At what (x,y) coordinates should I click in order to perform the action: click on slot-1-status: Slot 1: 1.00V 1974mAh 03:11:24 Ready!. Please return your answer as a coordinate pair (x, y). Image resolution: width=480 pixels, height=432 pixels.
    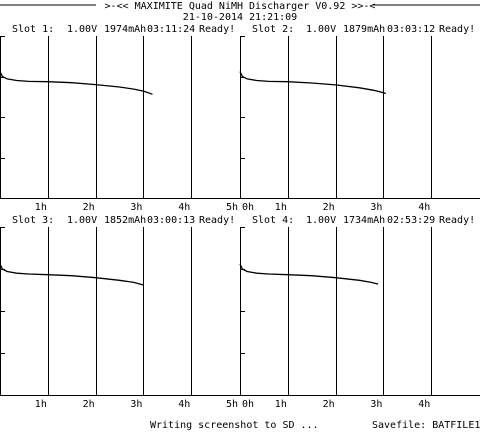
    Looking at the image, I should click on (123, 29).